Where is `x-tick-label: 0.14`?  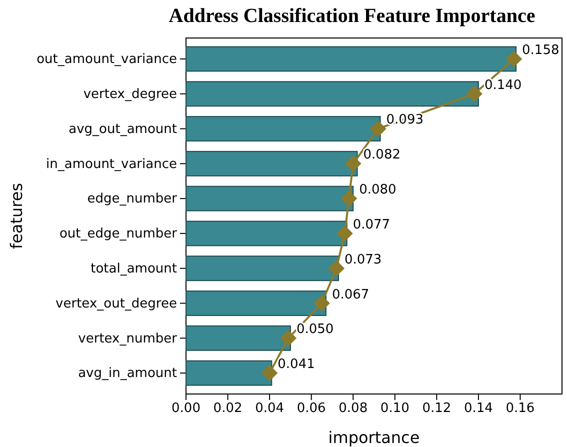
x-tick-label: 0.14 is located at coordinates (478, 408).